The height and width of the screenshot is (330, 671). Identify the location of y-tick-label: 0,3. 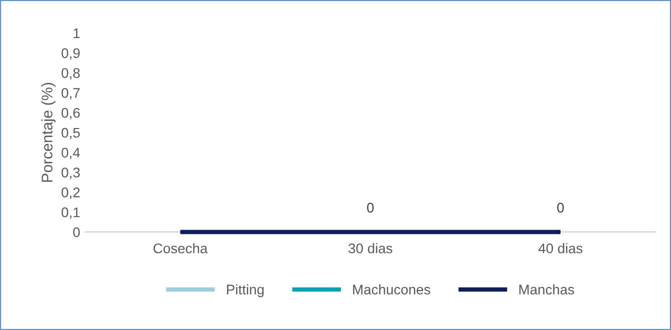
(71, 174).